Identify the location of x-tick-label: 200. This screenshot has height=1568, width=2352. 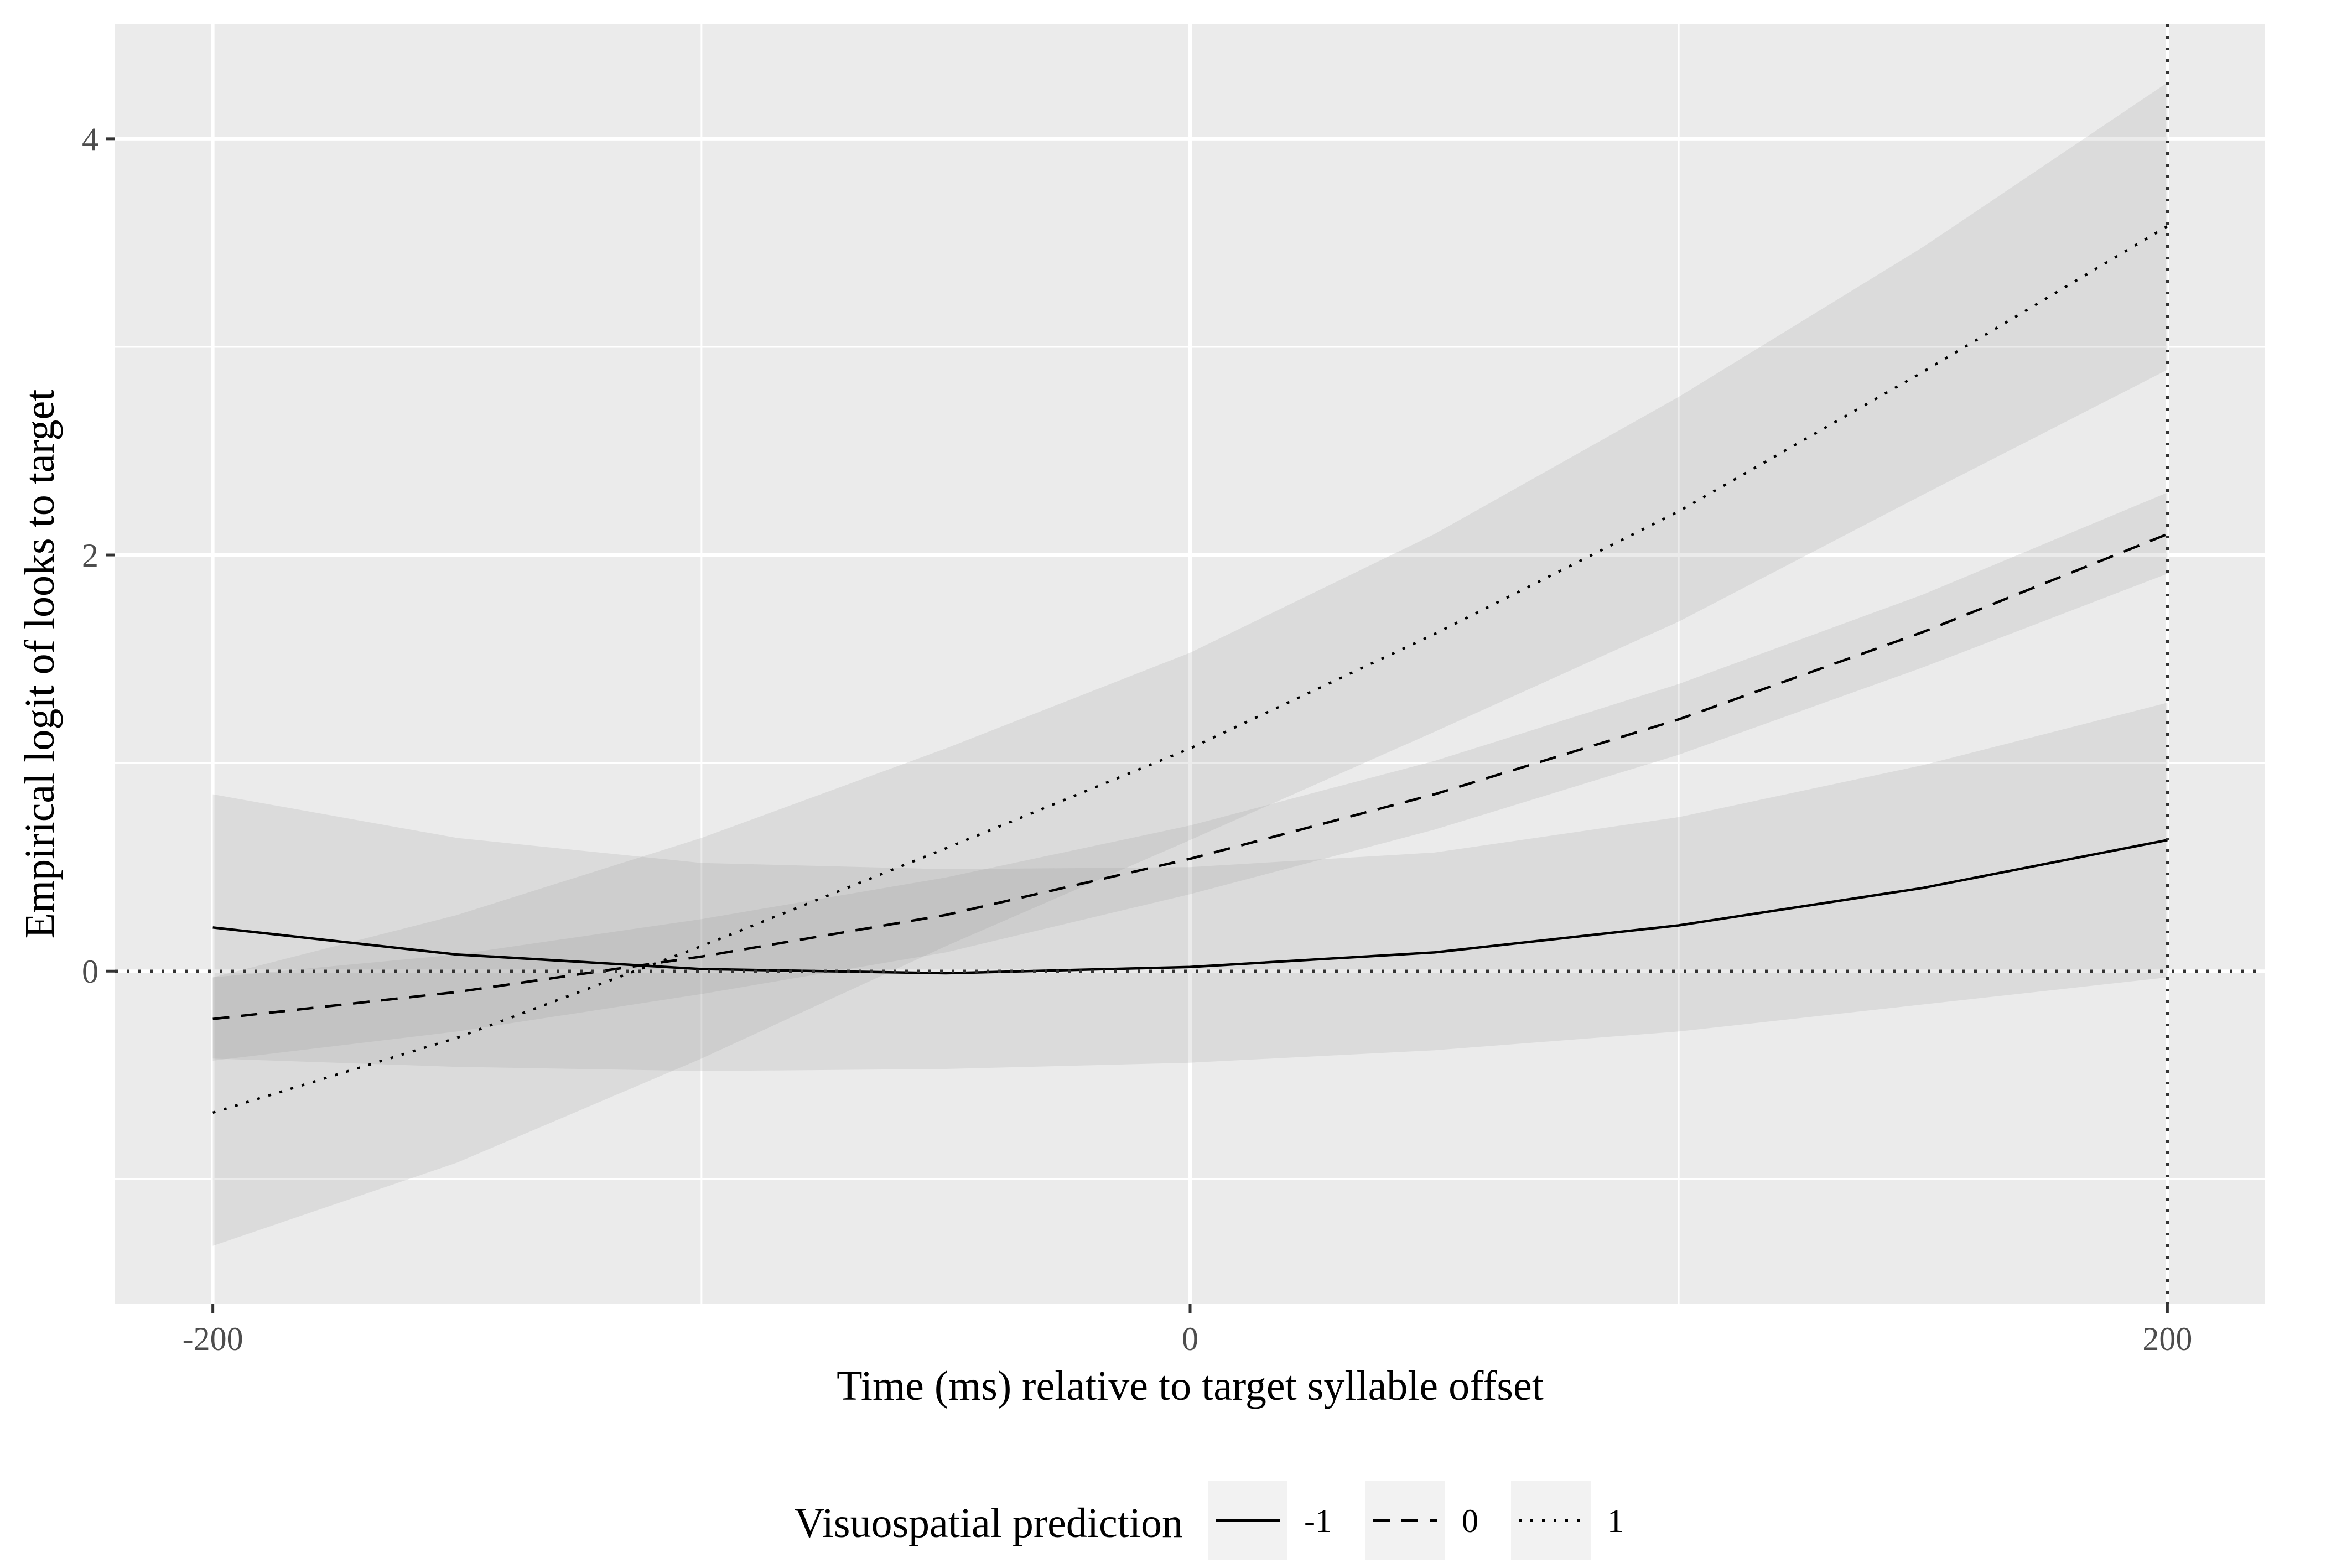
(2167, 1339).